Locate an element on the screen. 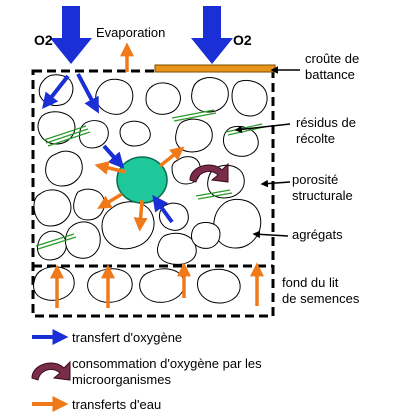 The height and width of the screenshot is (416, 409). o2-arrow-right is located at coordinates (212, 35).